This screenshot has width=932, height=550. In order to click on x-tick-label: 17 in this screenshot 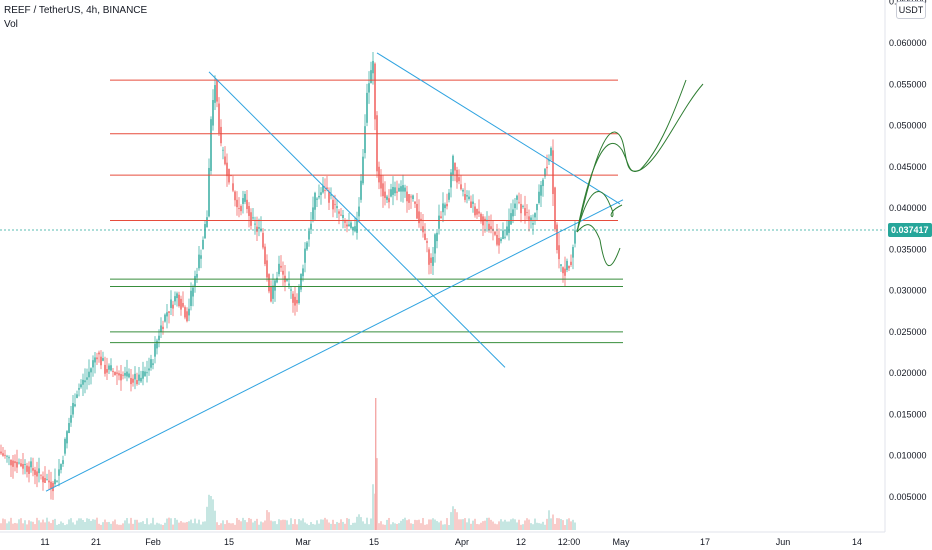, I will do `click(705, 542)`.